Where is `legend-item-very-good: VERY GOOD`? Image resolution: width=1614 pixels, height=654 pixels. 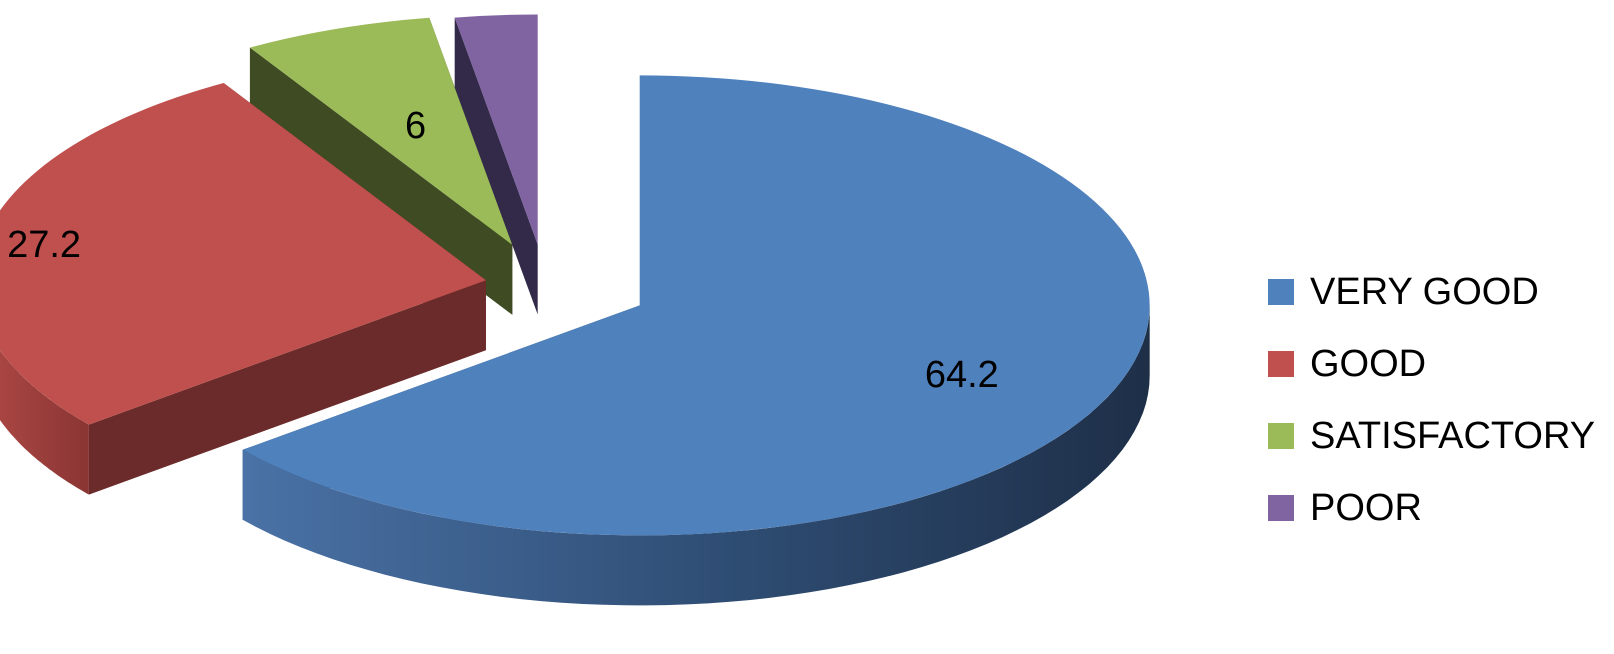 legend-item-very-good: VERY GOOD is located at coordinates (1431, 292).